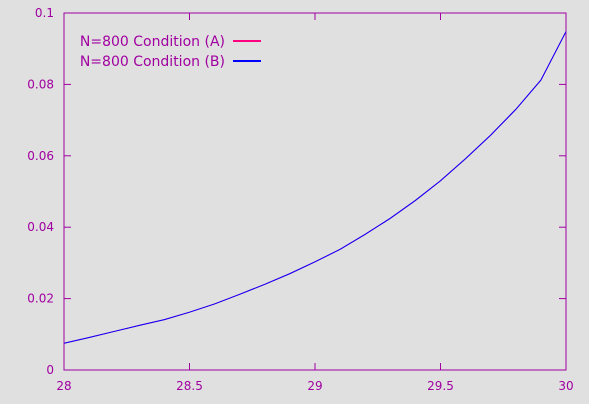  I want to click on legend-label: N=800 Condition (B), so click(152, 62).